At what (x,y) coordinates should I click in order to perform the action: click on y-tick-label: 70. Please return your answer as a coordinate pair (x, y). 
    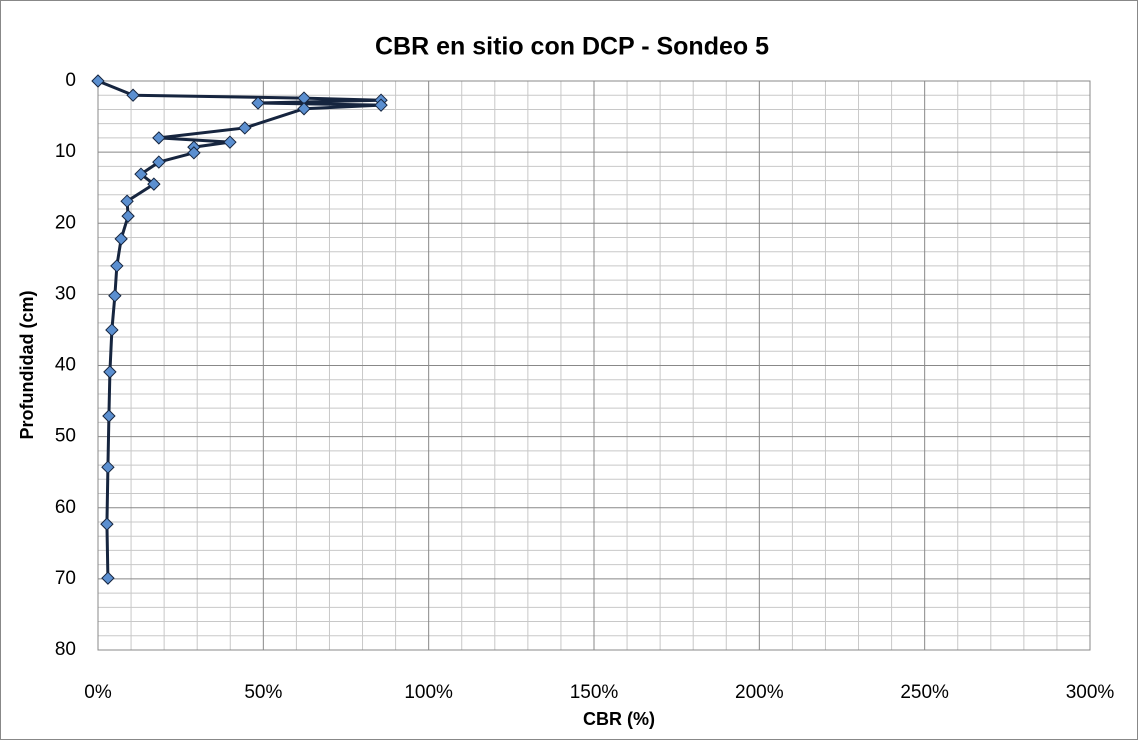
    Looking at the image, I should click on (65, 578).